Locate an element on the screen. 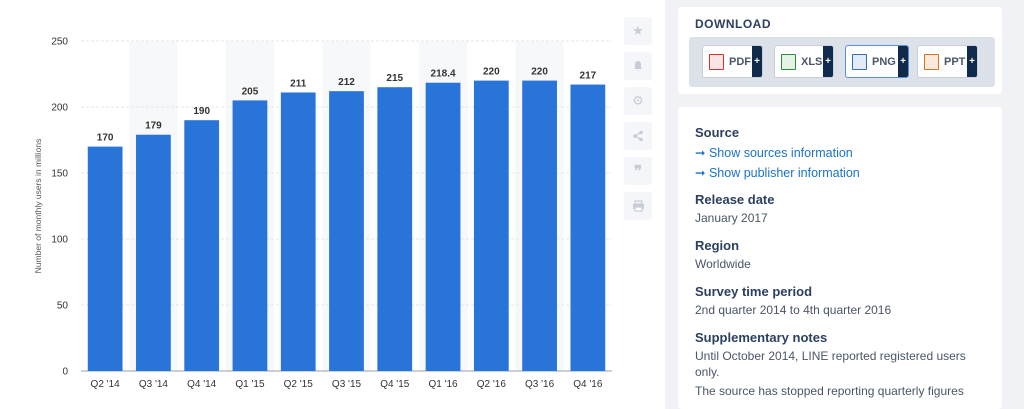  data-label: 215 is located at coordinates (394, 78).